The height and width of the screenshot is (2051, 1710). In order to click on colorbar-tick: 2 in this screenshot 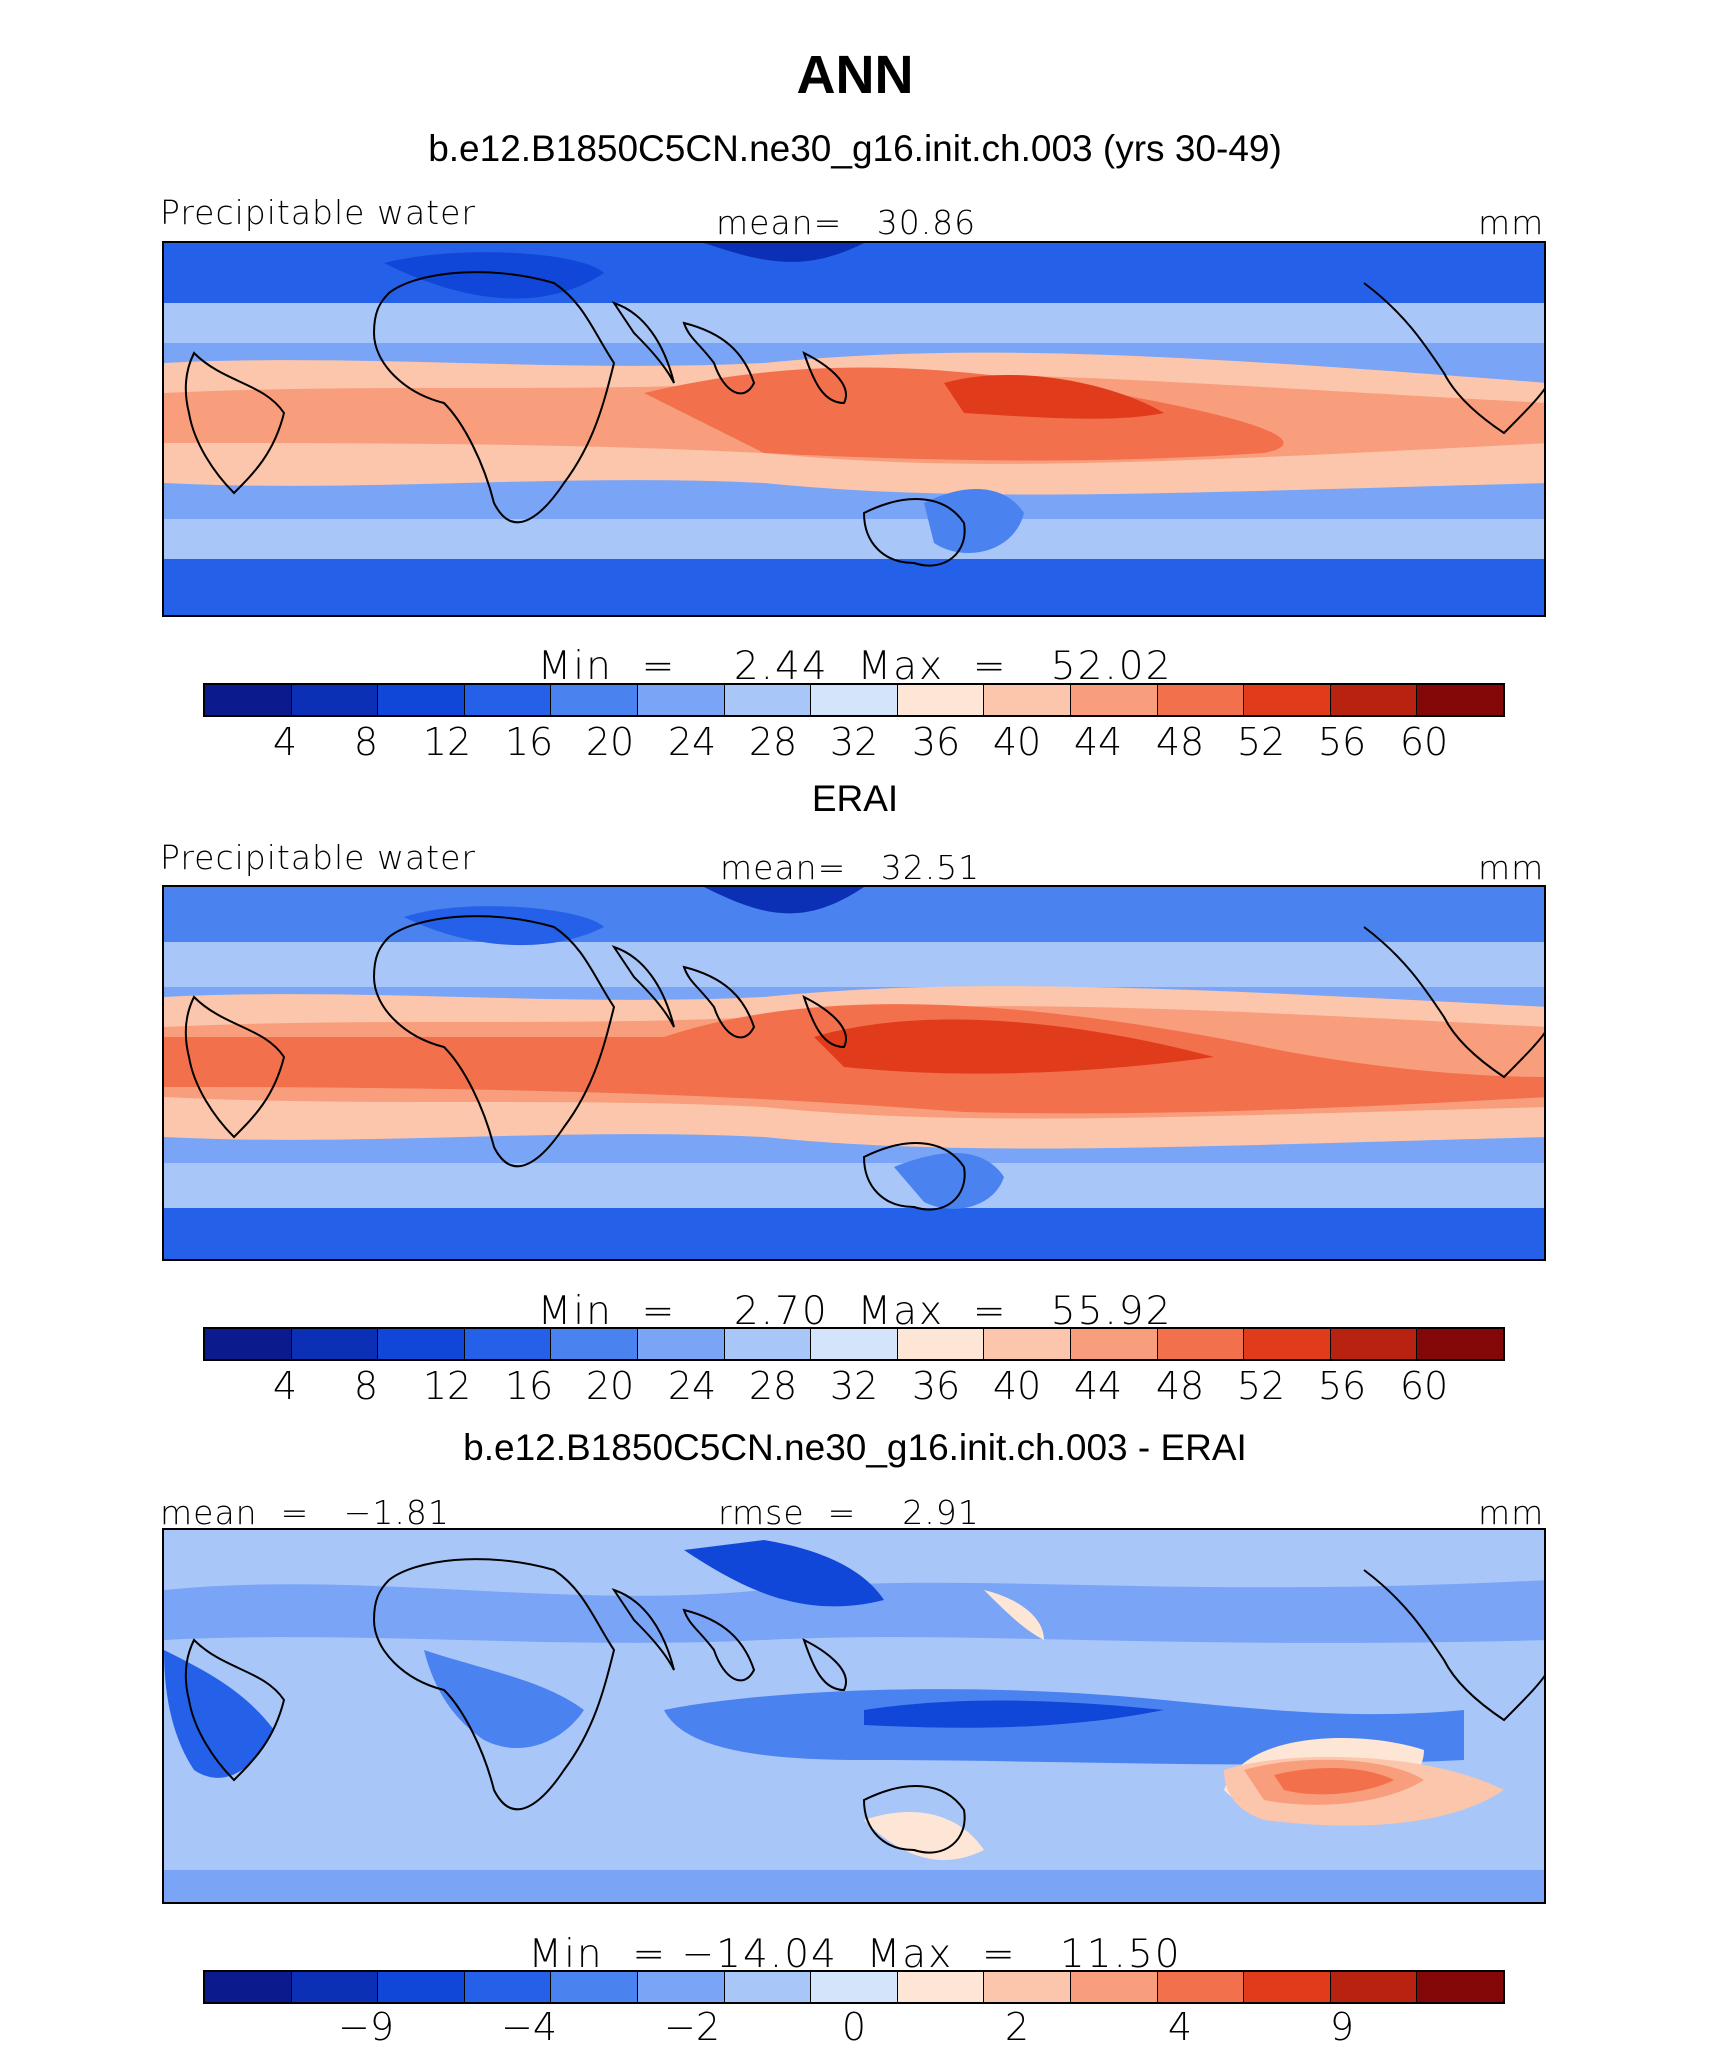, I will do `click(1017, 2027)`.